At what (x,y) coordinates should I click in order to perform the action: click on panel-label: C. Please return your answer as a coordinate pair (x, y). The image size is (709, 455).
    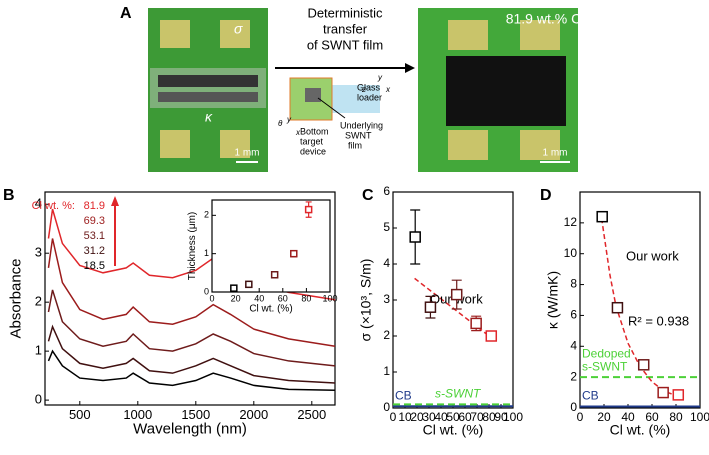
    Looking at the image, I should click on (368, 195).